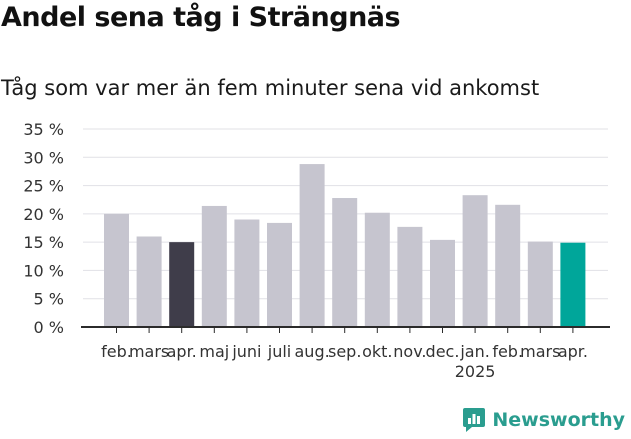 This screenshot has width=631, height=439. What do you see at coordinates (43, 228) in the screenshot?
I see `y-axis-tick-labels: 0 % 5 % 10 % 15 % 20 % 25 % 30 % 35 %` at bounding box center [43, 228].